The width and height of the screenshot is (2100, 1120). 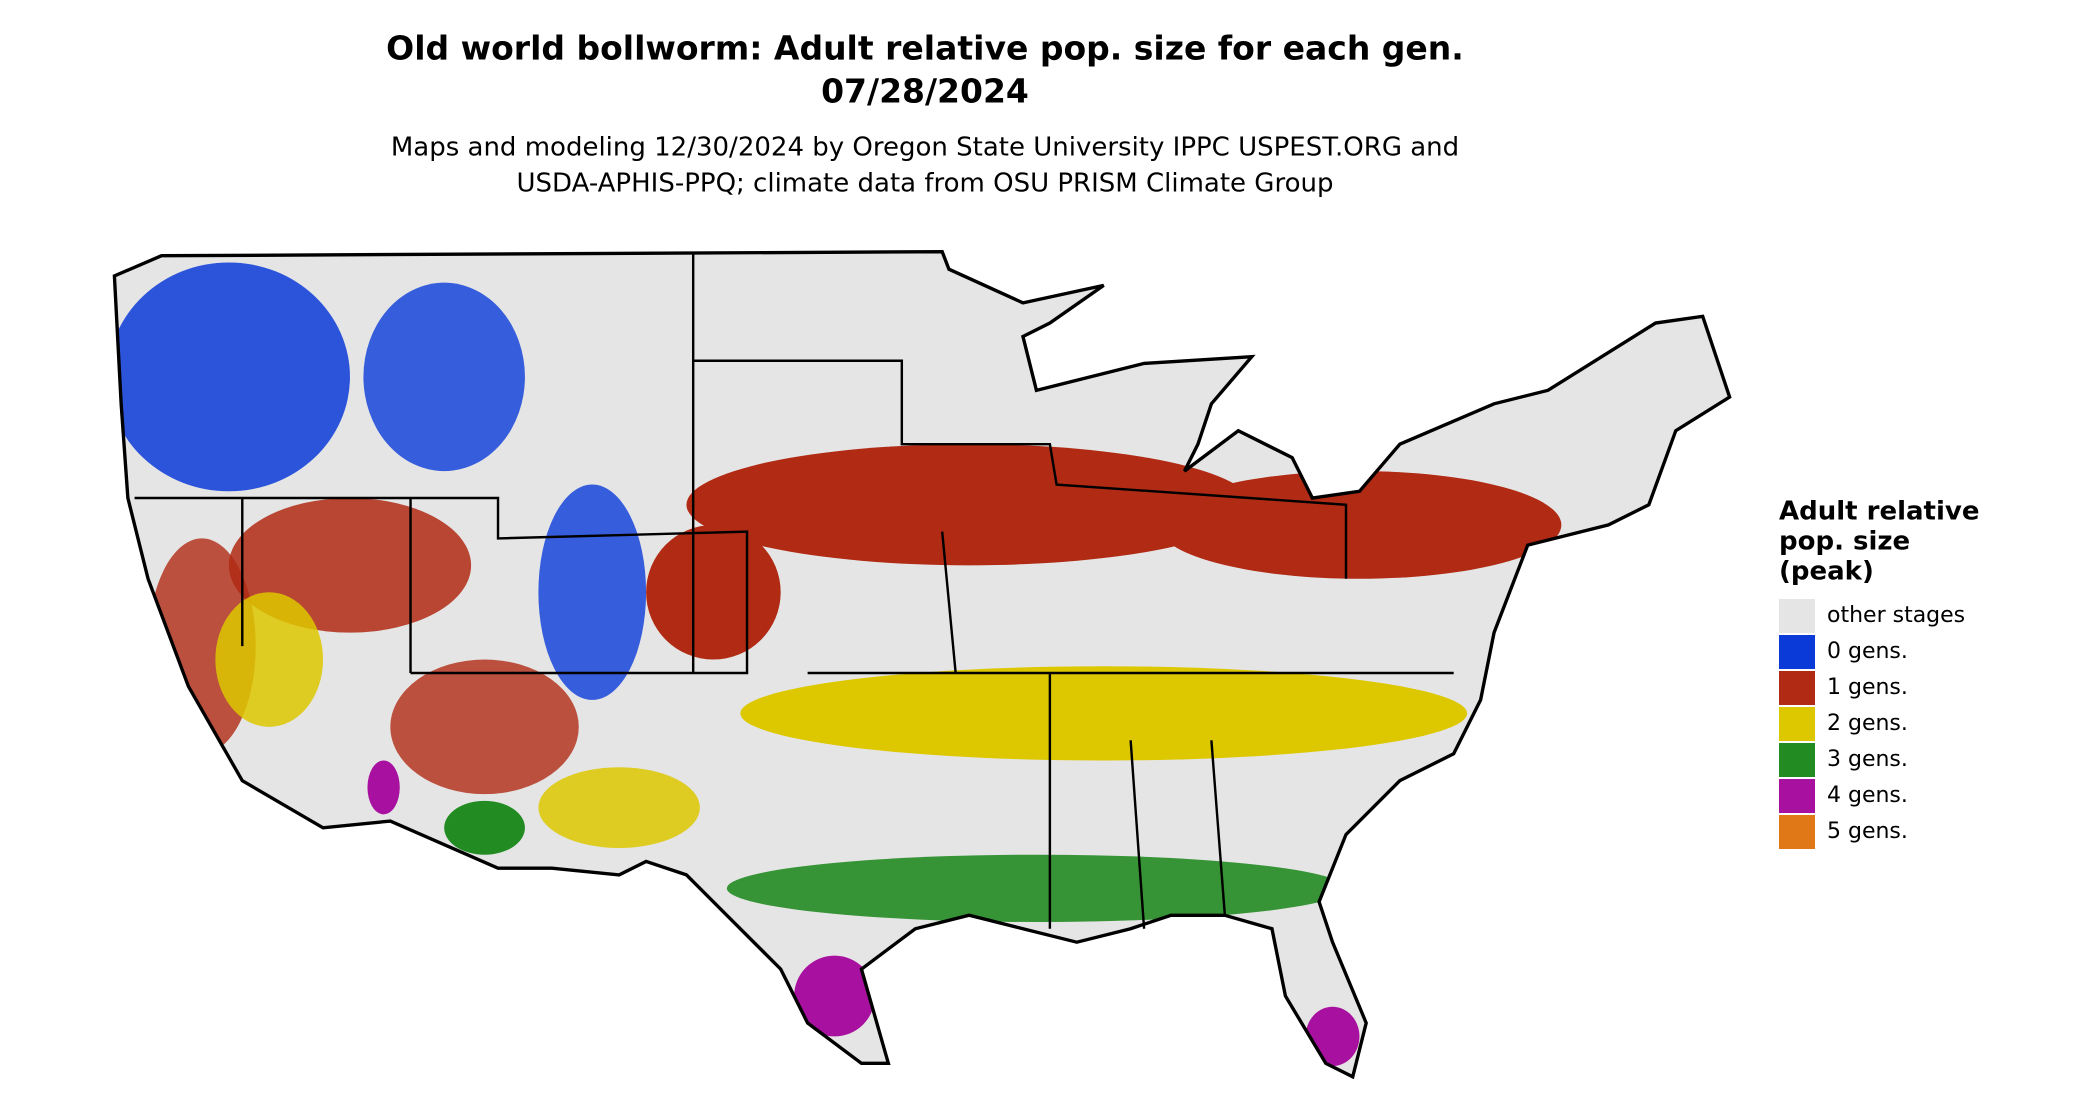 I want to click on legend-label: 5 gens., so click(x=1867, y=831).